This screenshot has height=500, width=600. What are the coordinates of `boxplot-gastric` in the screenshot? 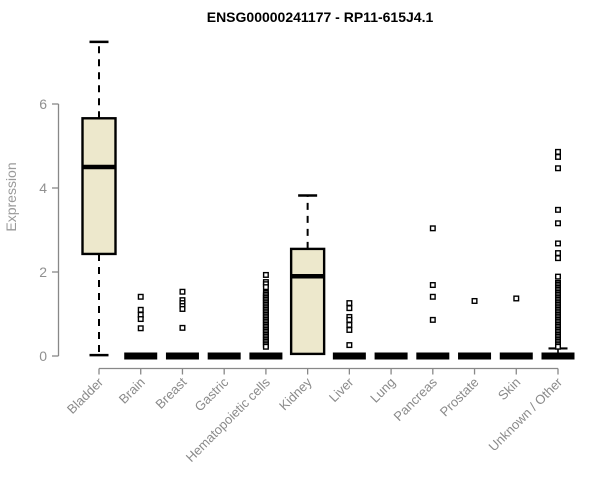 It's located at (224, 356).